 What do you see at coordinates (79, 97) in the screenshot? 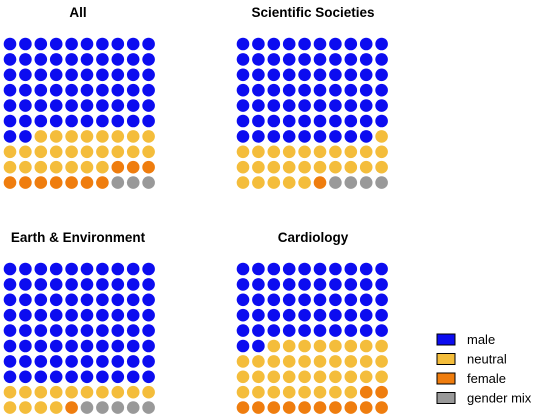
I see `waffle-panel: All` at bounding box center [79, 97].